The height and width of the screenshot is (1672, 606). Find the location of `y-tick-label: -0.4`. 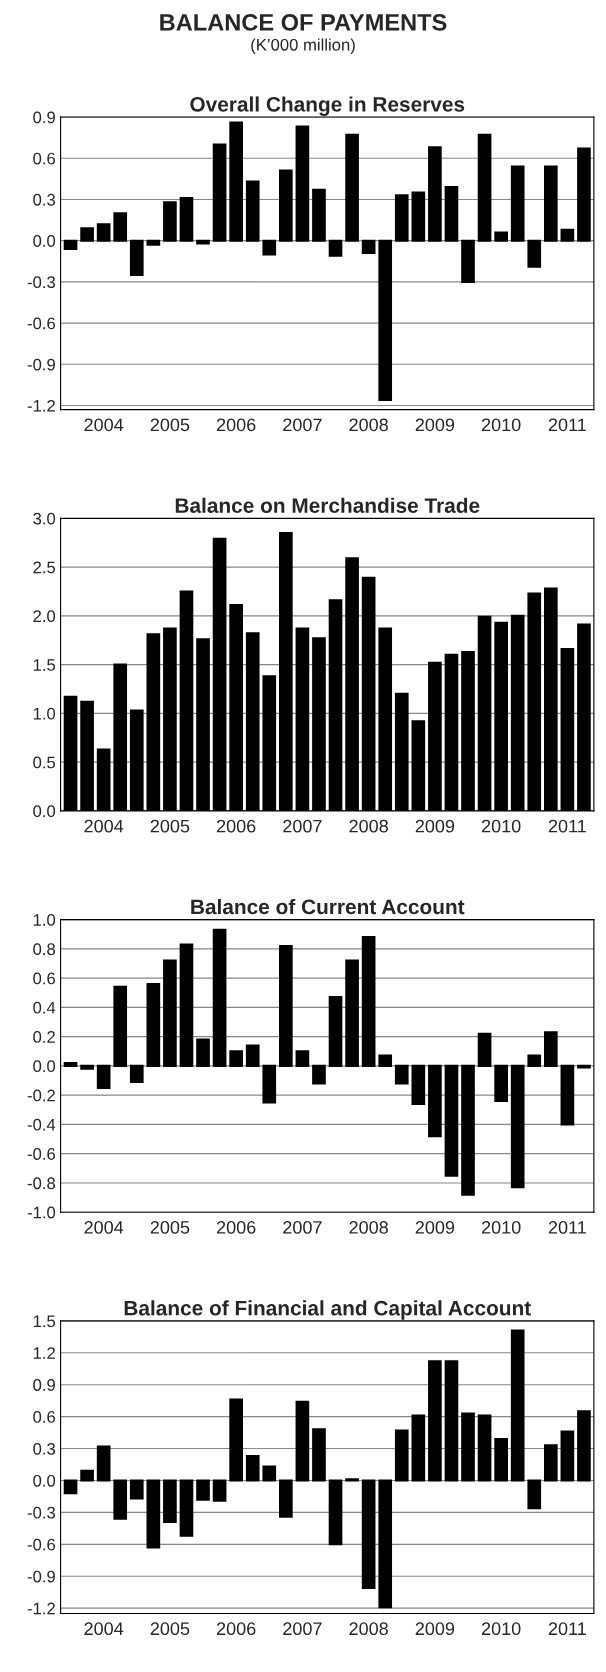

y-tick-label: -0.4 is located at coordinates (41, 1124).